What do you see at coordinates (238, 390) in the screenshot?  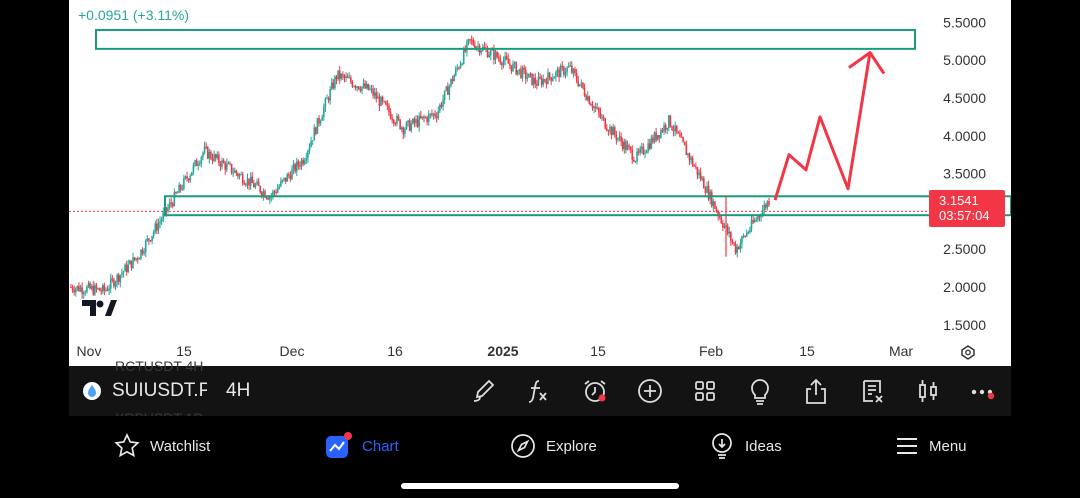 I see `interval-selector: 4H` at bounding box center [238, 390].